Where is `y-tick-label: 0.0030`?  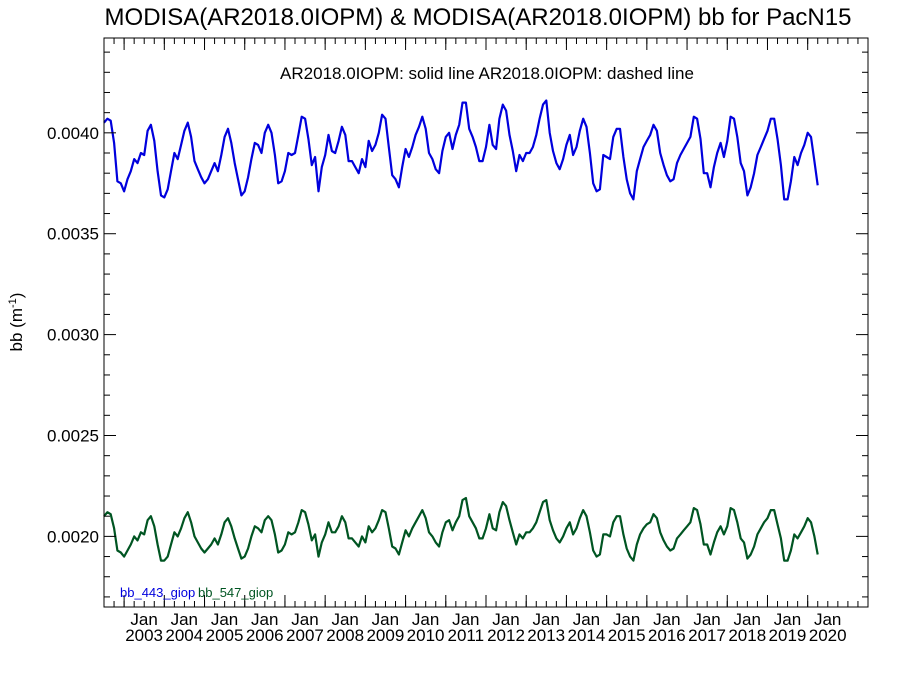
y-tick-label: 0.0030 is located at coordinates (73, 335).